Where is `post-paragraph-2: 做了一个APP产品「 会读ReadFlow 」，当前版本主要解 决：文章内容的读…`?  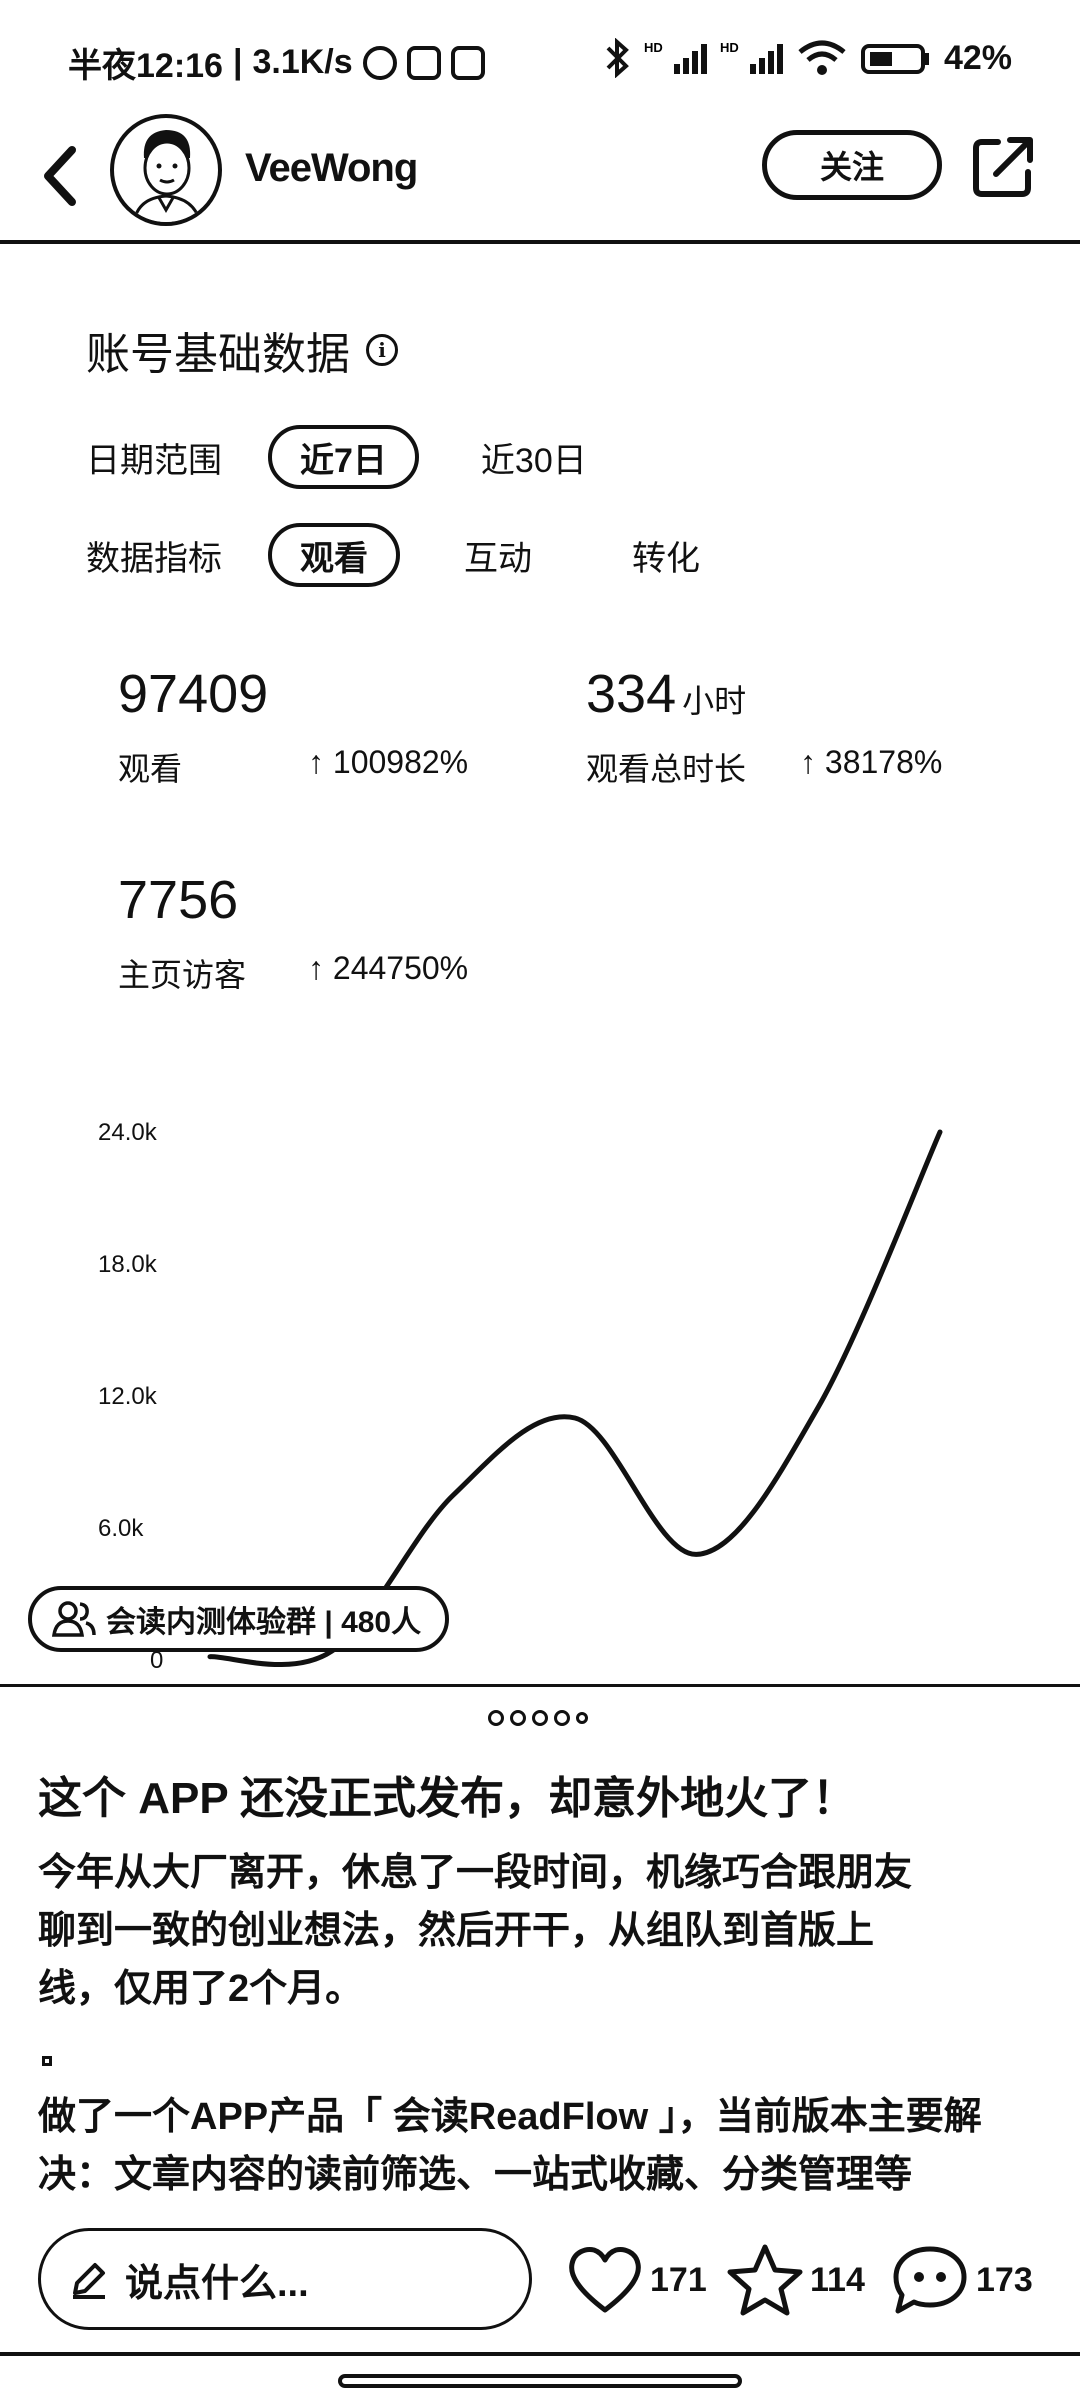 post-paragraph-2: 做了一个APP产品「 会读ReadFlow 」，当前版本主要解 决：文章内容的读… is located at coordinates (543, 2146).